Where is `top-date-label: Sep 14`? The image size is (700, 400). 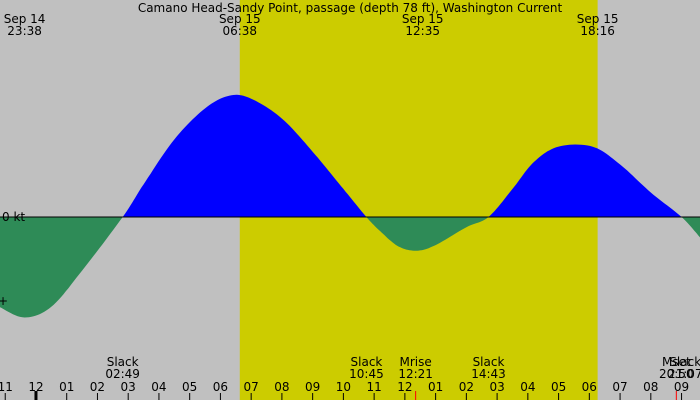 top-date-label: Sep 14 is located at coordinates (25, 19).